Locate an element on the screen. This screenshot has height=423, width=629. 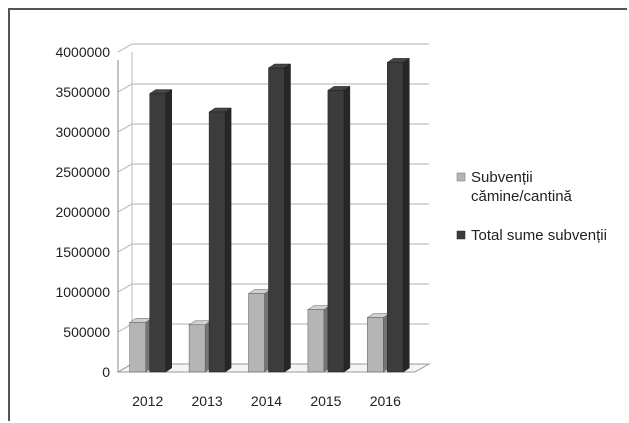
y-tick-label: 0 is located at coordinates (106, 372).